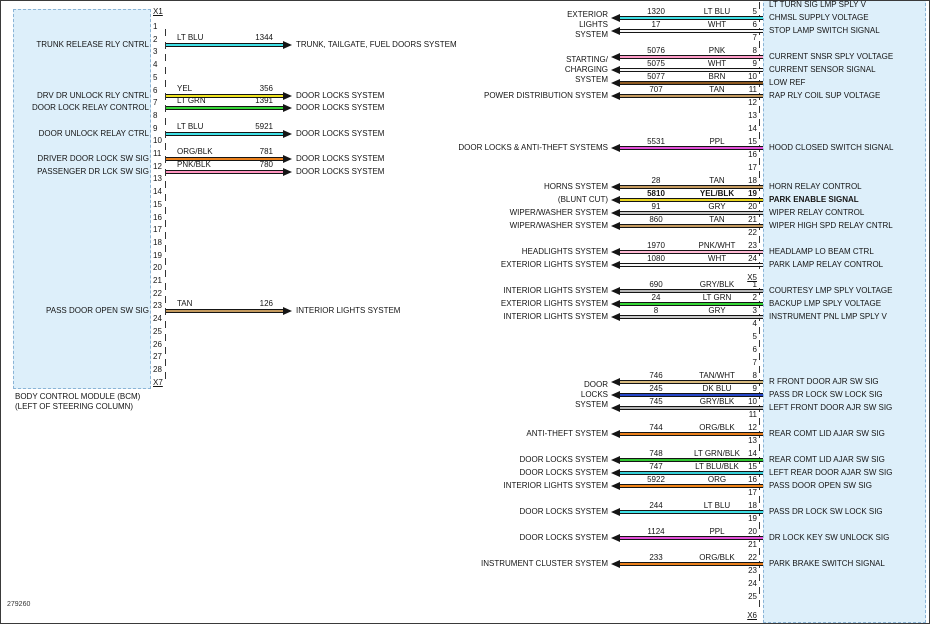  Describe the element at coordinates (831, 147) in the screenshot. I see `pin-function-label: HOOD CLOSED SWITCH SIGNAL` at that location.